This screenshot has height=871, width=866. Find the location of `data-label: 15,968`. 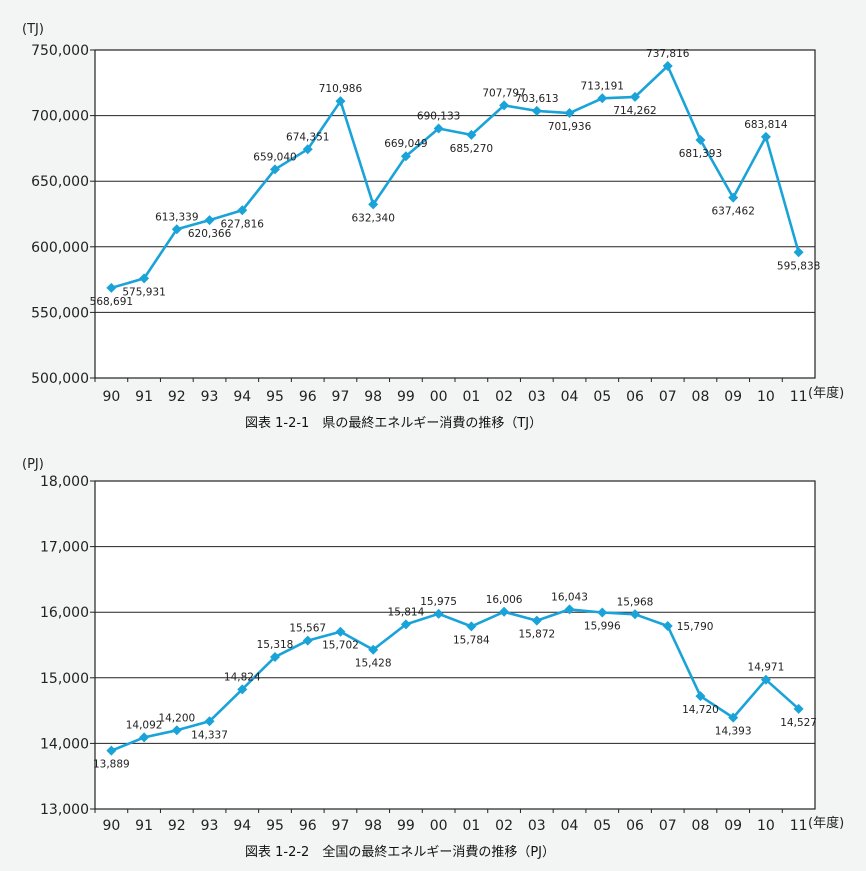

data-label: 15,968 is located at coordinates (635, 602).